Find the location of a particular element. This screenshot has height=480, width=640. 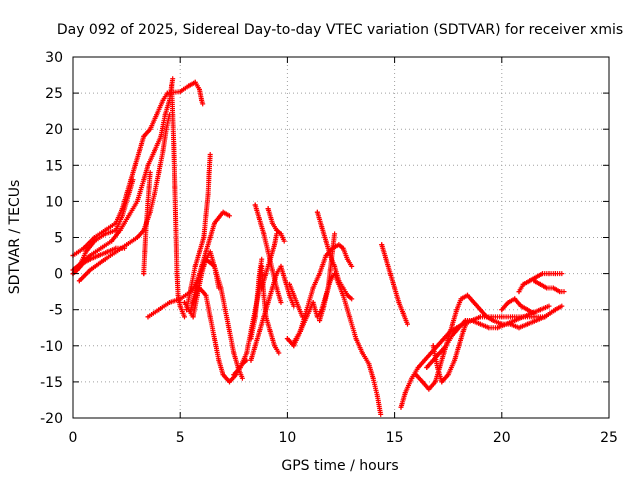

x-tick-label: 25 is located at coordinates (609, 438).